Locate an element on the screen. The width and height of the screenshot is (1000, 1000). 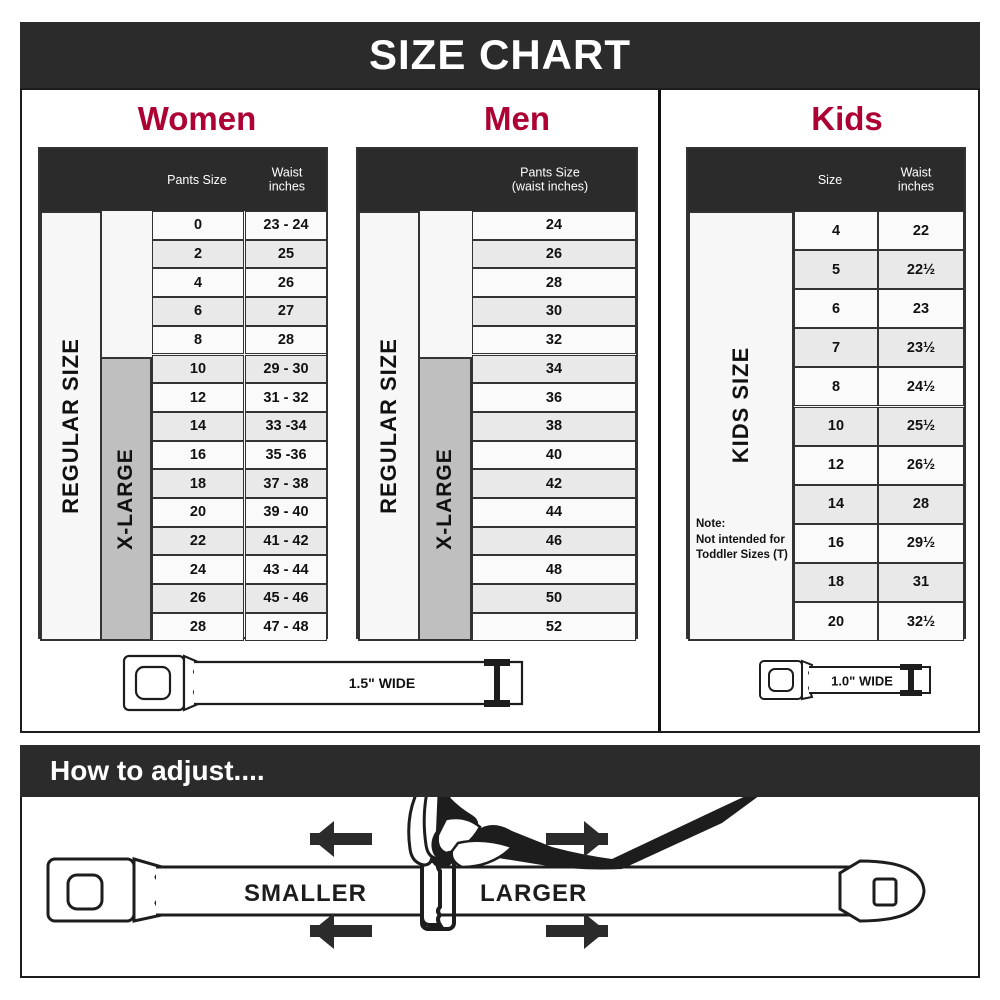
table-cell-men-size: 24 is located at coordinates (554, 225).